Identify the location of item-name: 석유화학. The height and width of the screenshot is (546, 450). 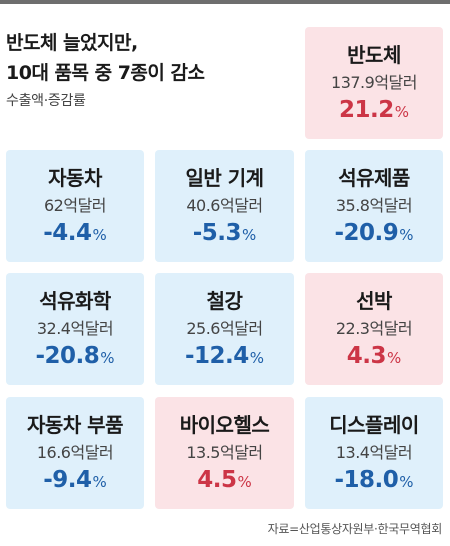
(75, 301).